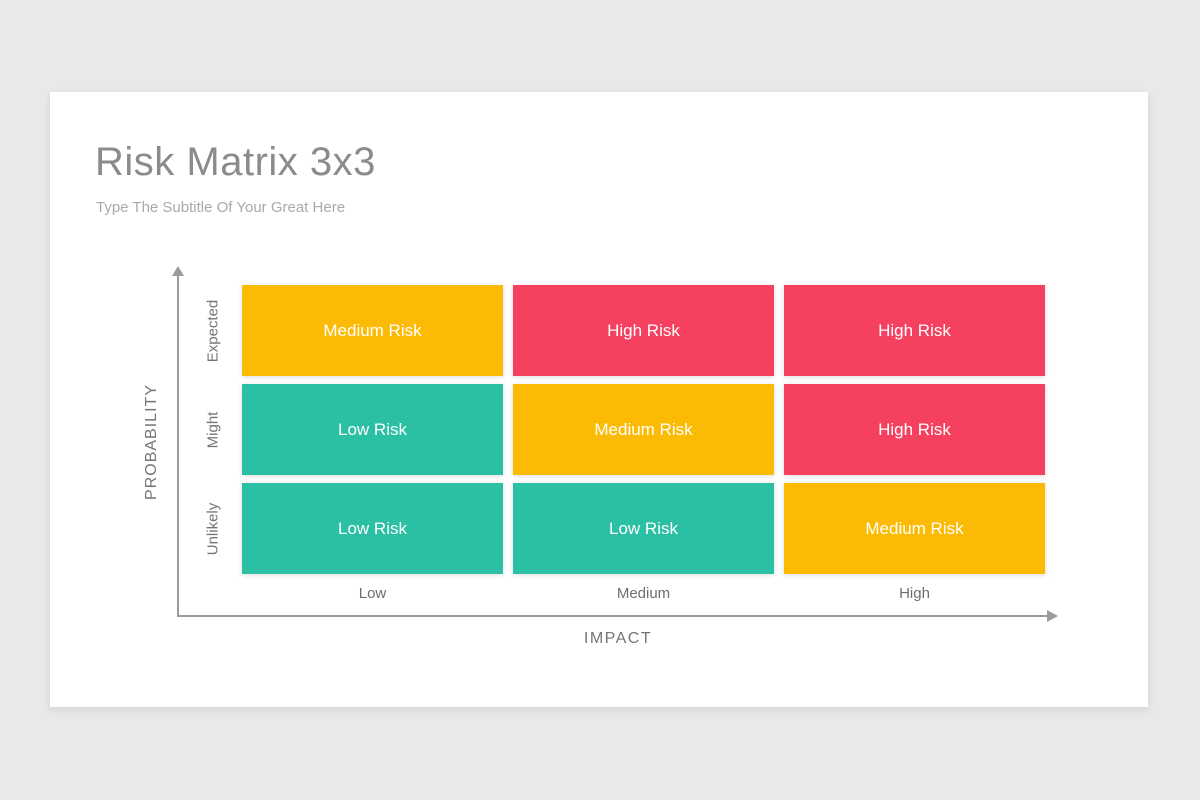 The height and width of the screenshot is (800, 1200). What do you see at coordinates (914, 528) in the screenshot?
I see `matrix-cell-3-3: Medium Risk` at bounding box center [914, 528].